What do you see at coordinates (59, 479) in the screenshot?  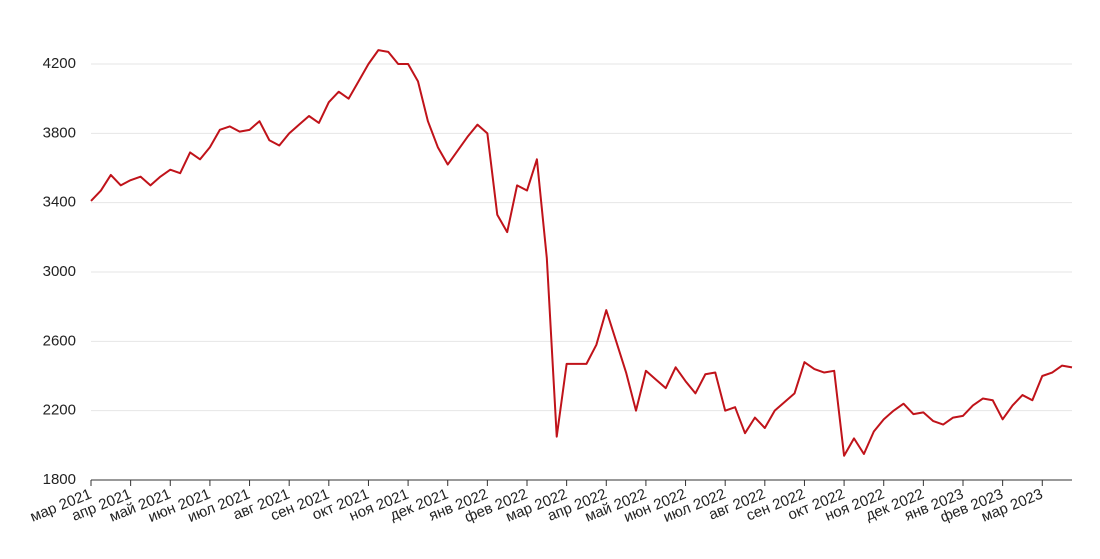 I see `y-tick-label: 1800` at bounding box center [59, 479].